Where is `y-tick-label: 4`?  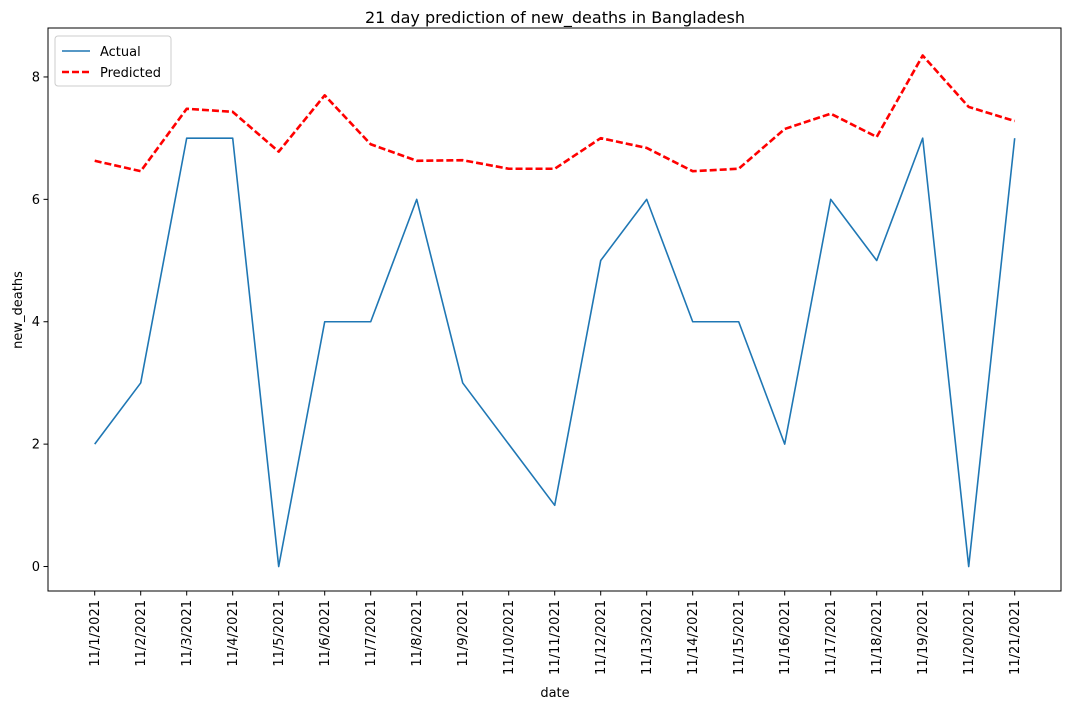
y-tick-label: 4 is located at coordinates (36, 322).